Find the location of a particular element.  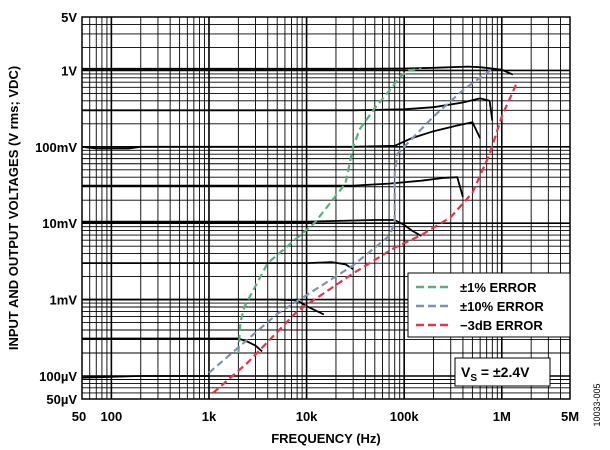

x-tick-label: 1M is located at coordinates (502, 416).